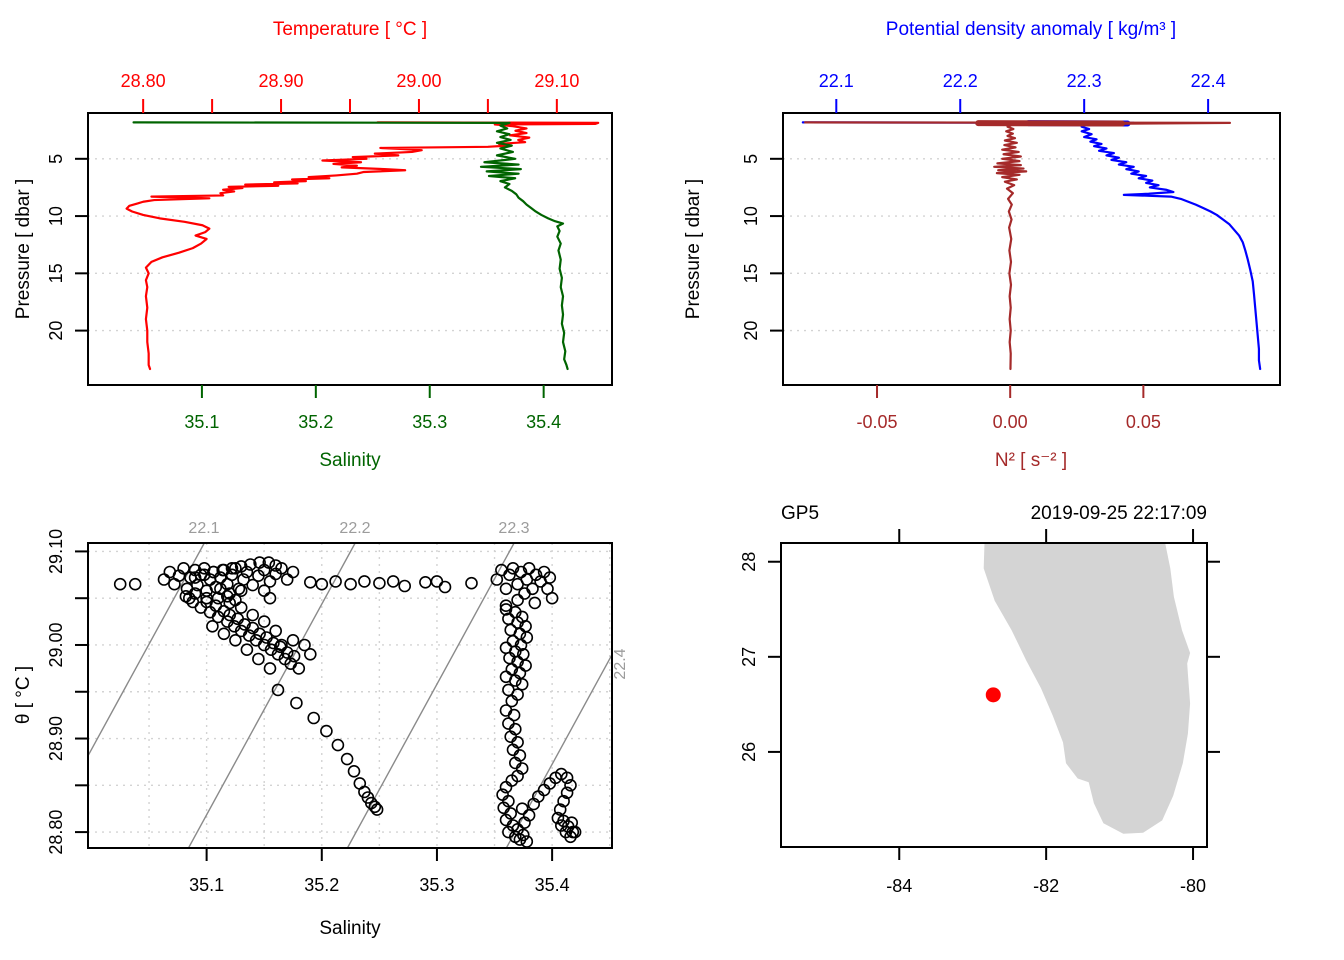  I want to click on density-axis-title: Potential density anomaly [ kg/m³ ], so click(1031, 29).